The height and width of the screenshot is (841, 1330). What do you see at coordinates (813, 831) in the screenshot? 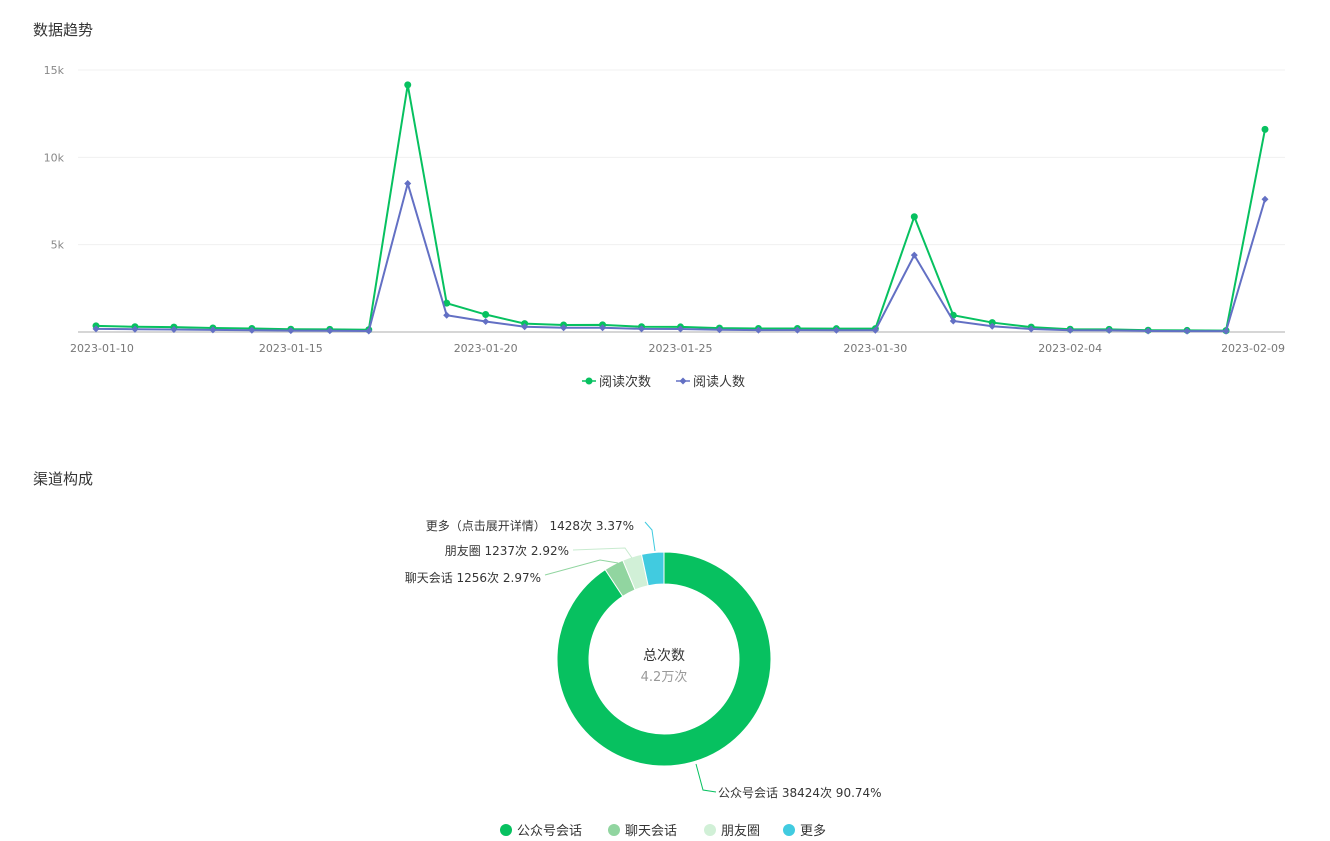
I see `donut-legend-label: 更多` at bounding box center [813, 831].